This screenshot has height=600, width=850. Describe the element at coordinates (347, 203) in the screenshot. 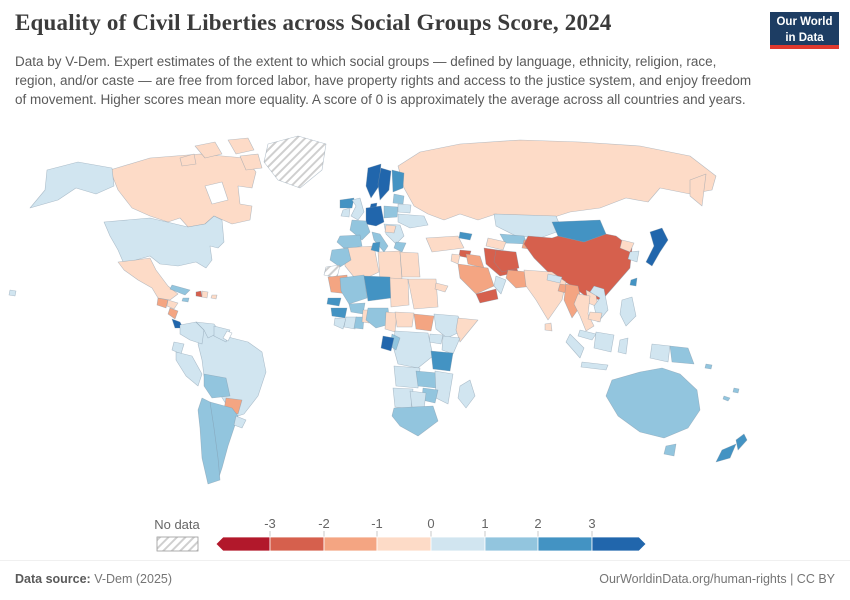

I see `country-iceland` at that location.